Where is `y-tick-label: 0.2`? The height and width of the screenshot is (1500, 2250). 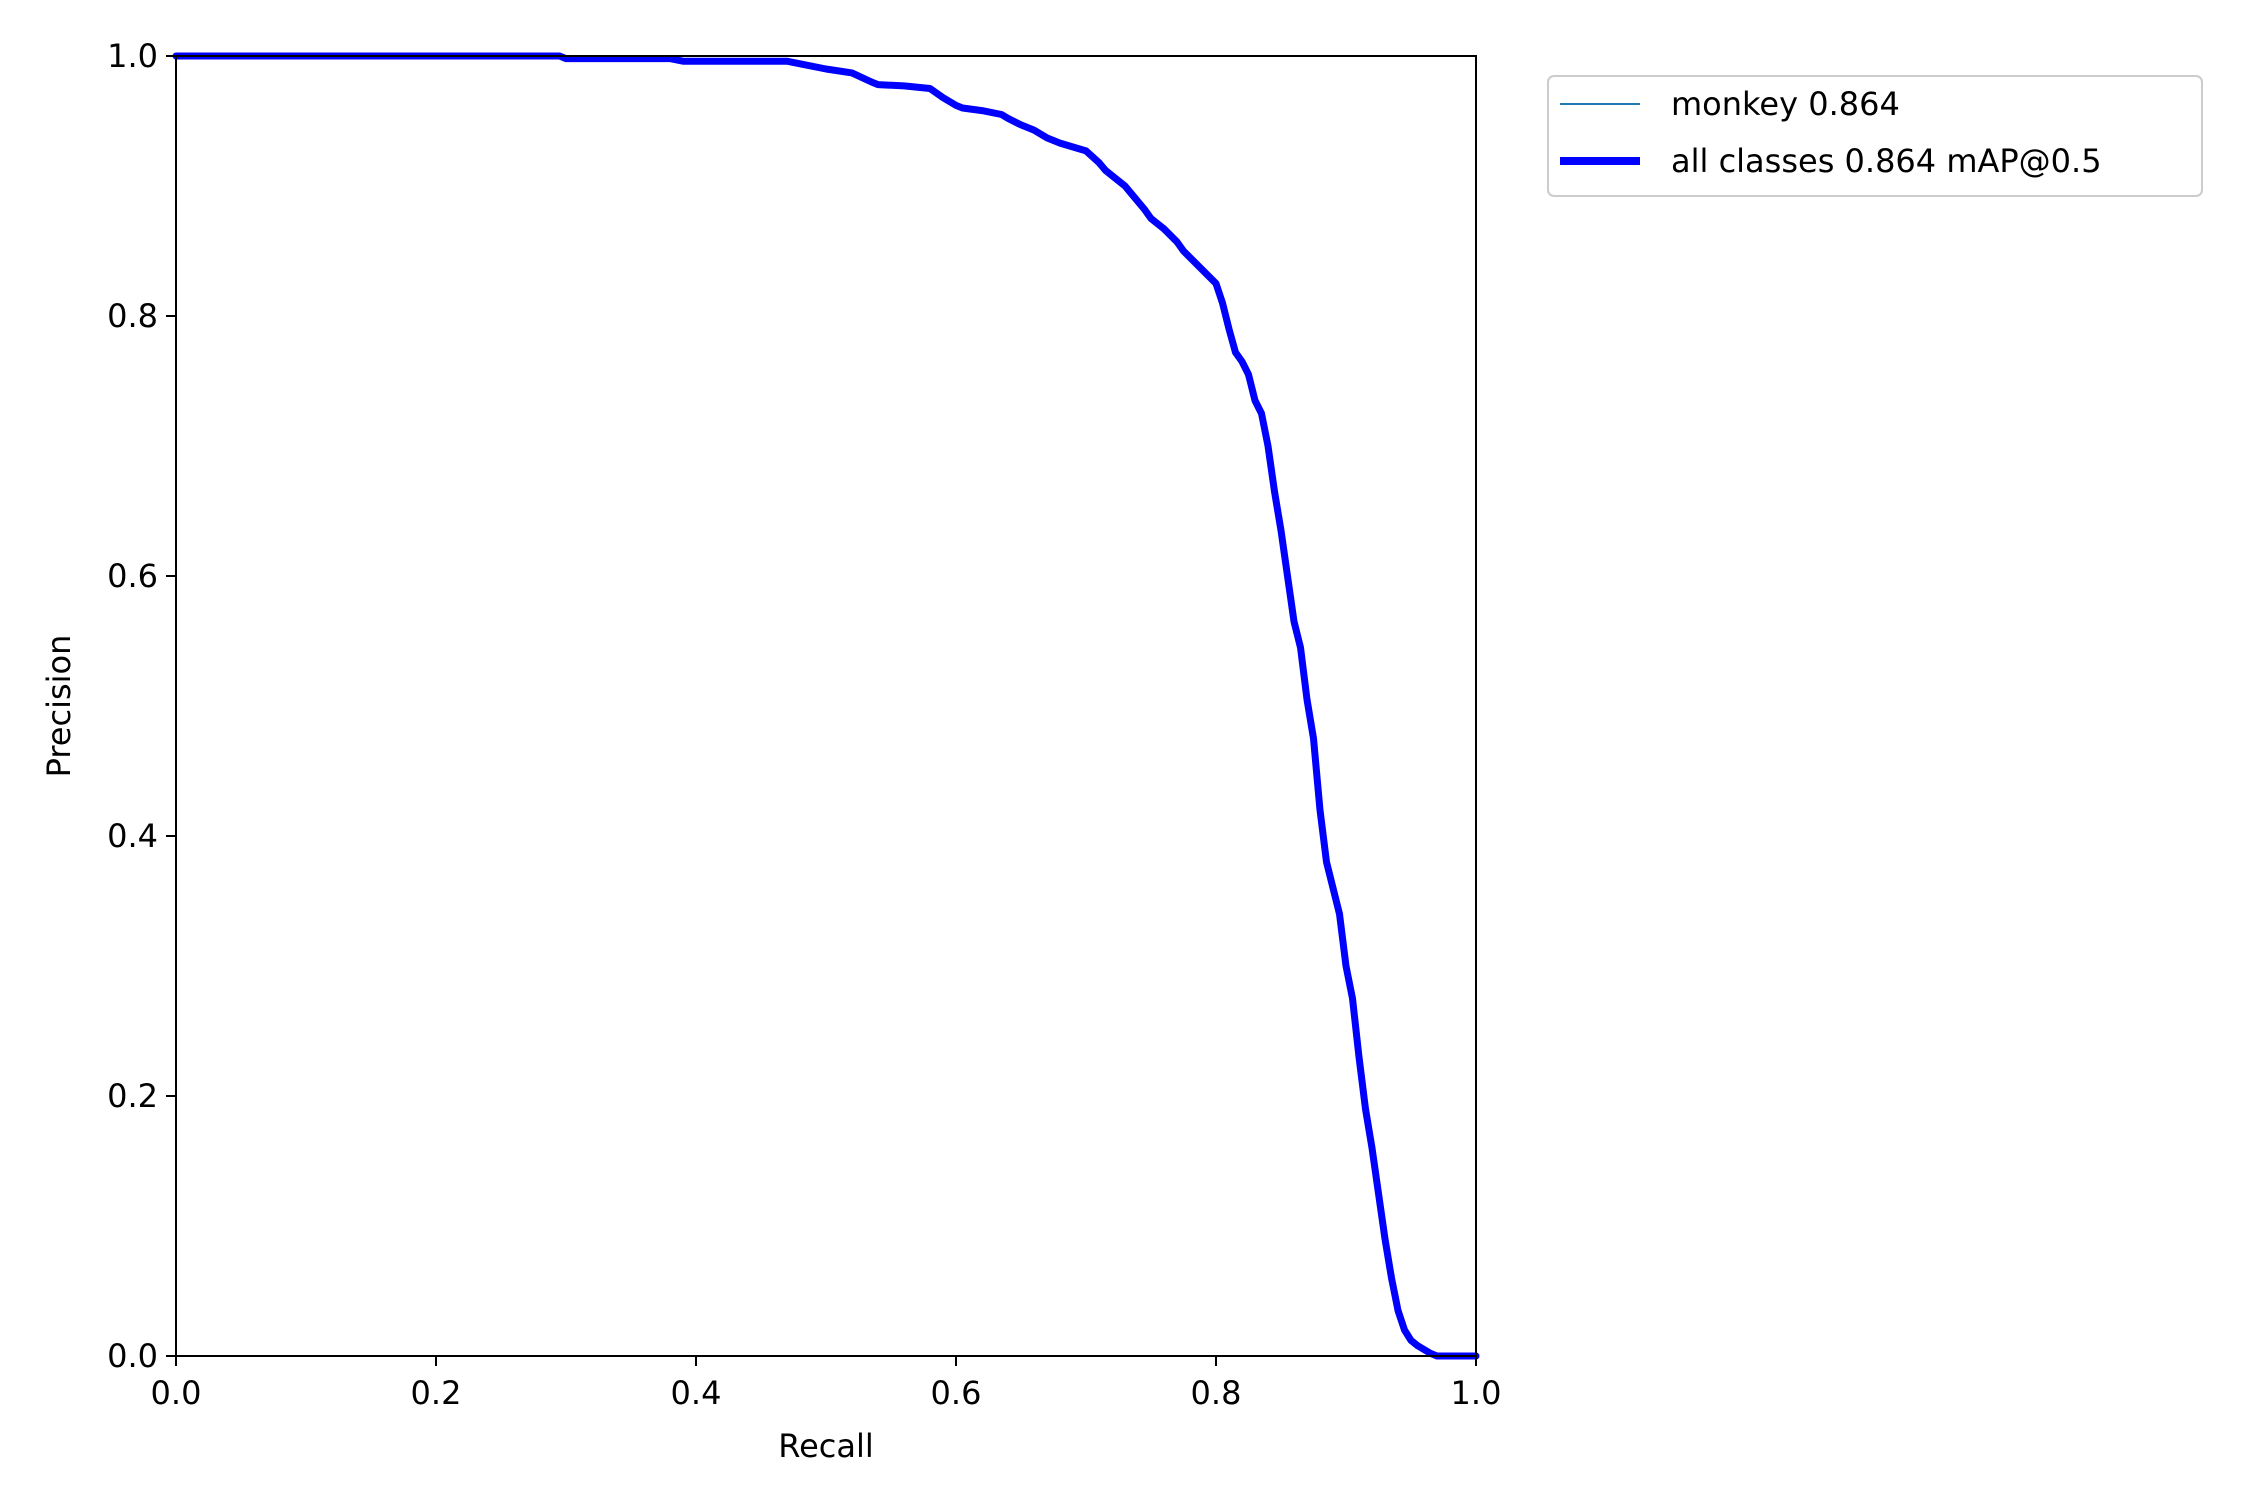
y-tick-label: 0.2 is located at coordinates (132, 1096).